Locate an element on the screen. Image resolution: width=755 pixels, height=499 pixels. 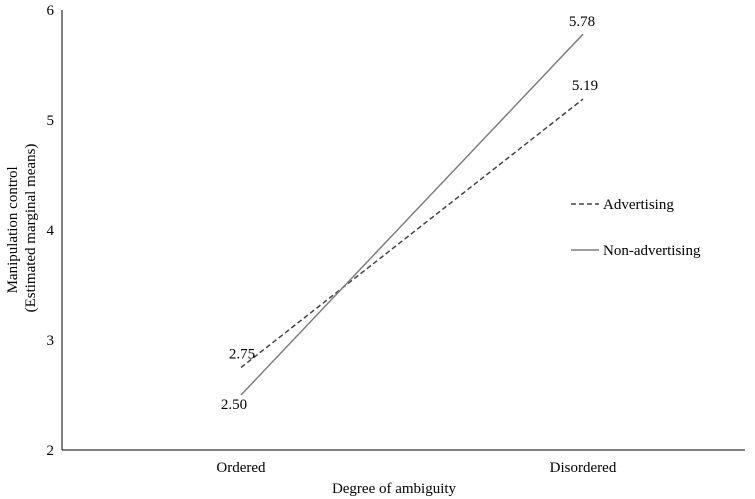
data-label-non-advertising-ordered: 2.50 is located at coordinates (234, 405).